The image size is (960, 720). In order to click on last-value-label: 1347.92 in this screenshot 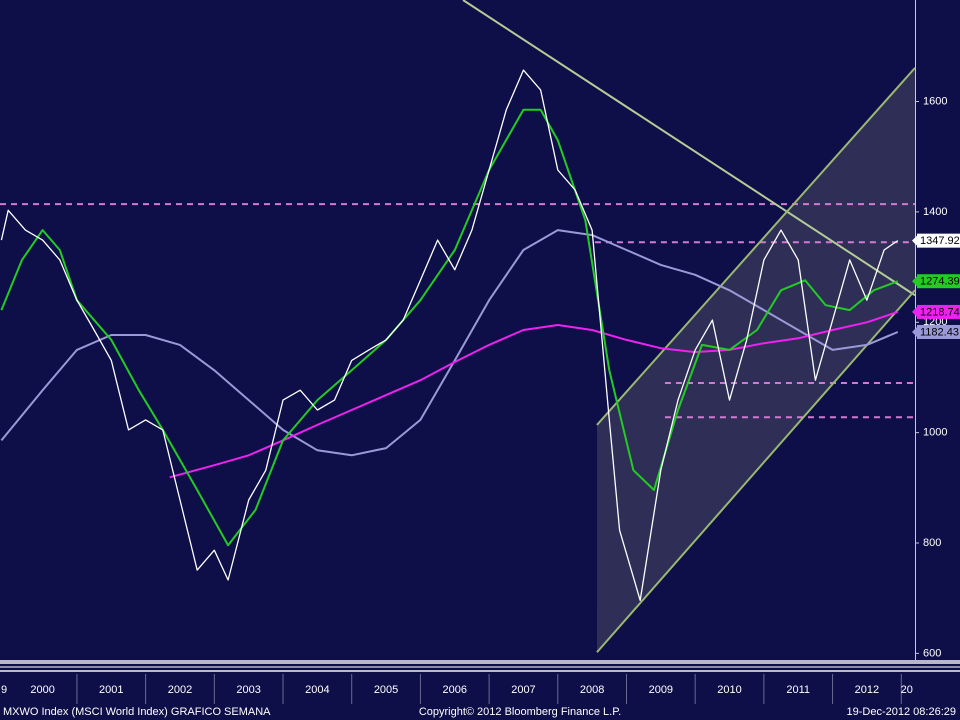, I will do `click(940, 241)`.